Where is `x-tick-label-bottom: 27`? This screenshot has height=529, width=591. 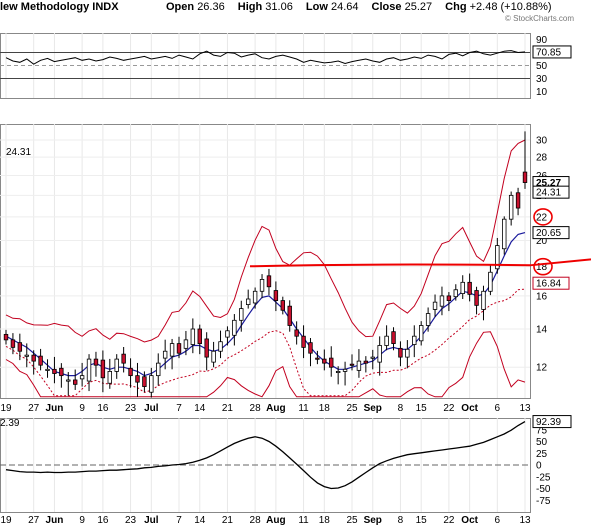 x-tick-label-bottom: 27 is located at coordinates (34, 520).